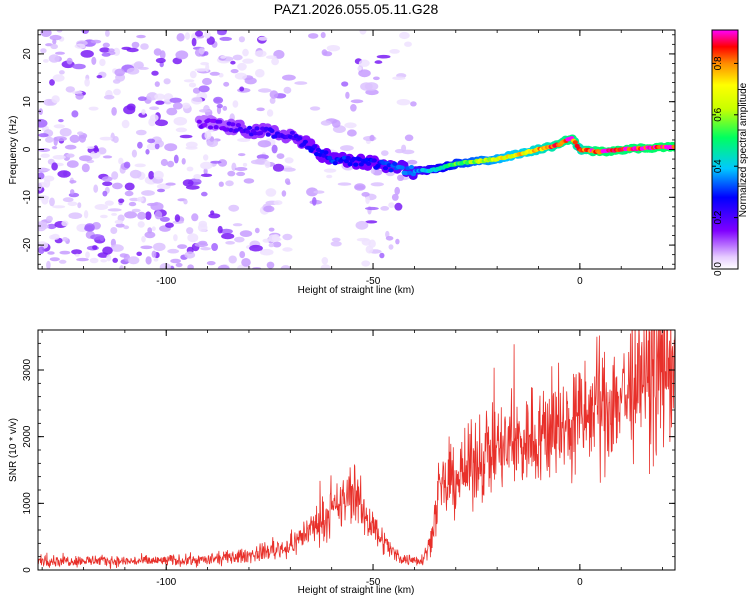  What do you see at coordinates (27, 149) in the screenshot?
I see `top-y-tick-label: 0` at bounding box center [27, 149].